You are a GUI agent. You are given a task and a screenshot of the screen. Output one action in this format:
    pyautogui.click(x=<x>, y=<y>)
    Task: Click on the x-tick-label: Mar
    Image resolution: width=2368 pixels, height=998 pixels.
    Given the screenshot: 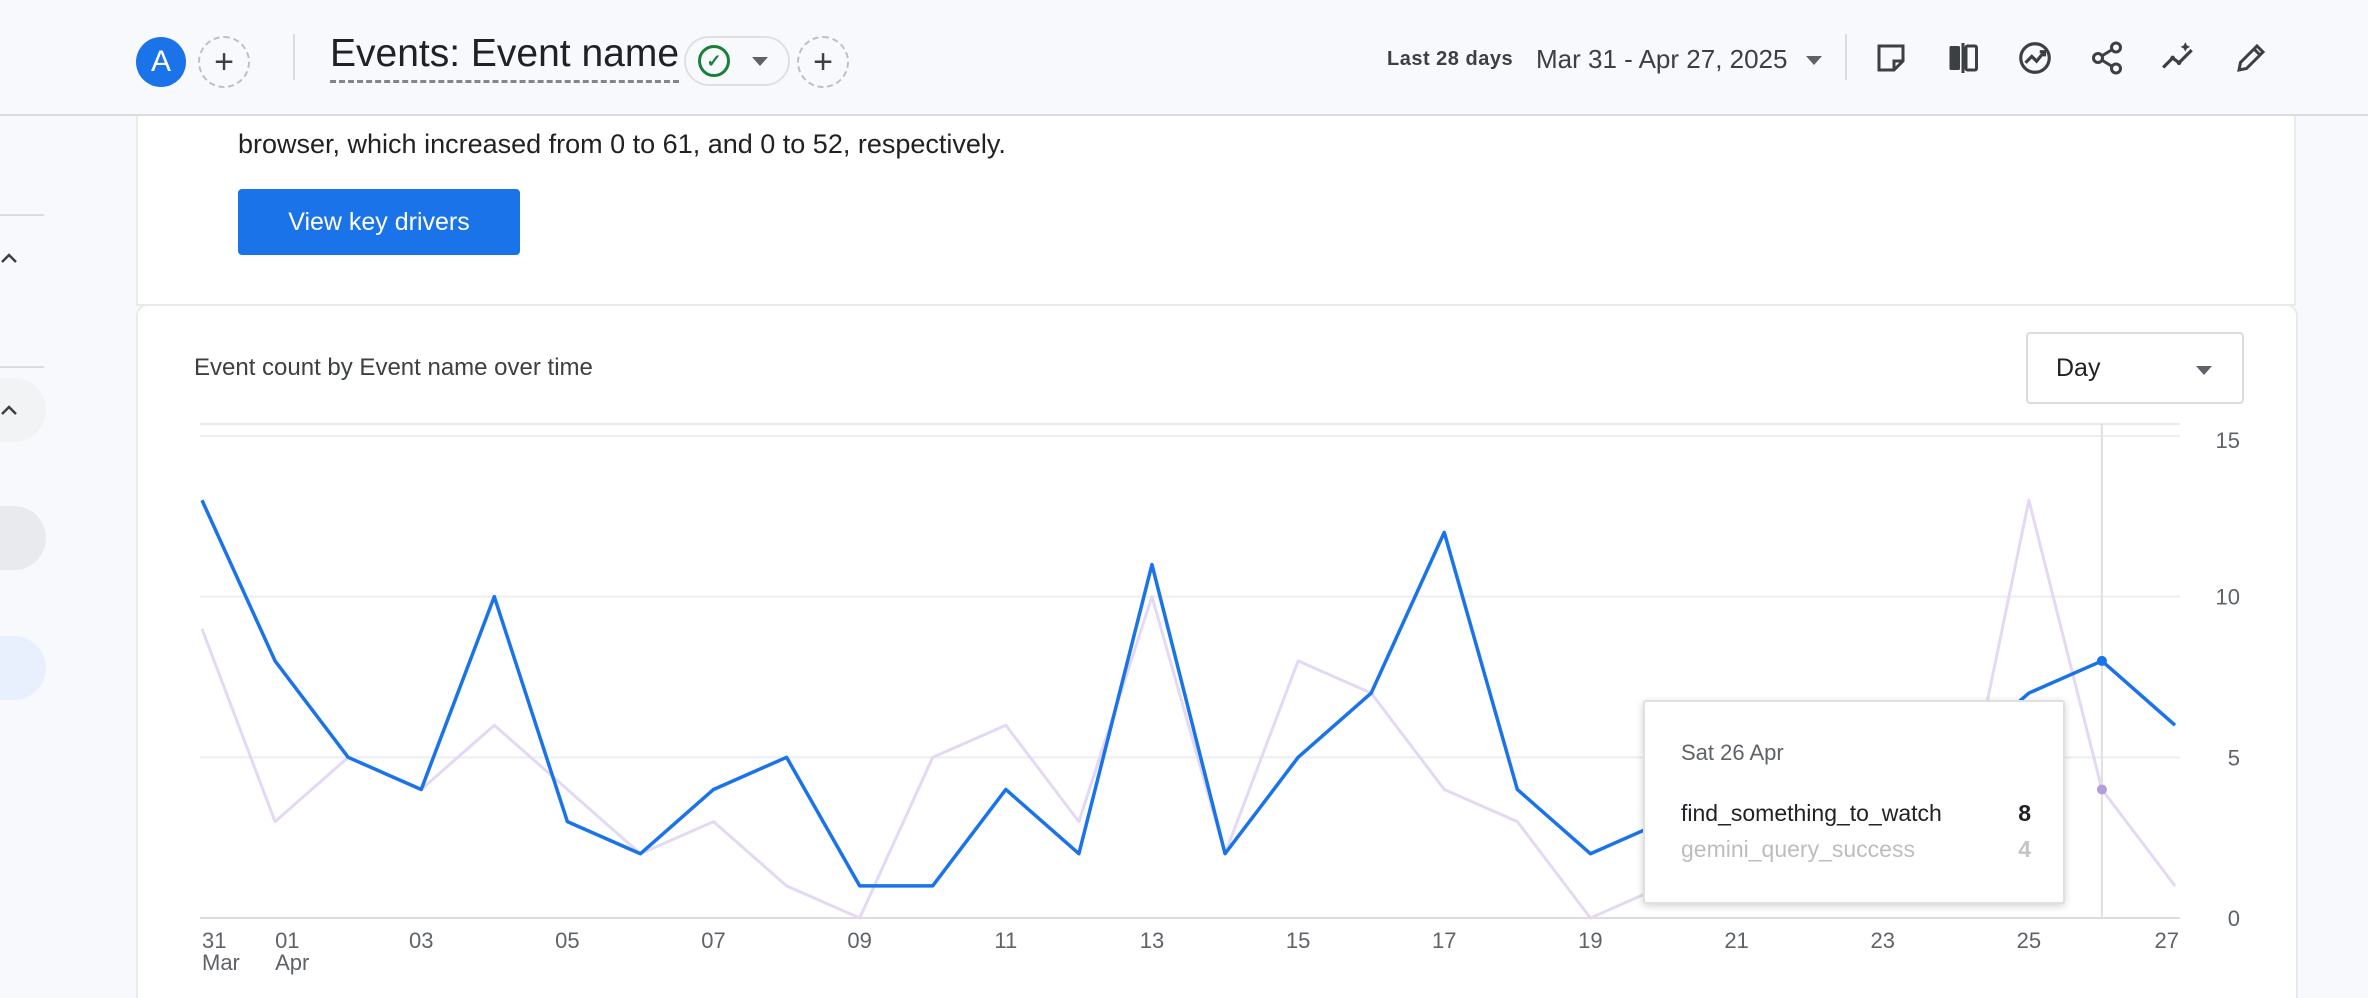 What is the action you would take?
    pyautogui.click(x=221, y=962)
    